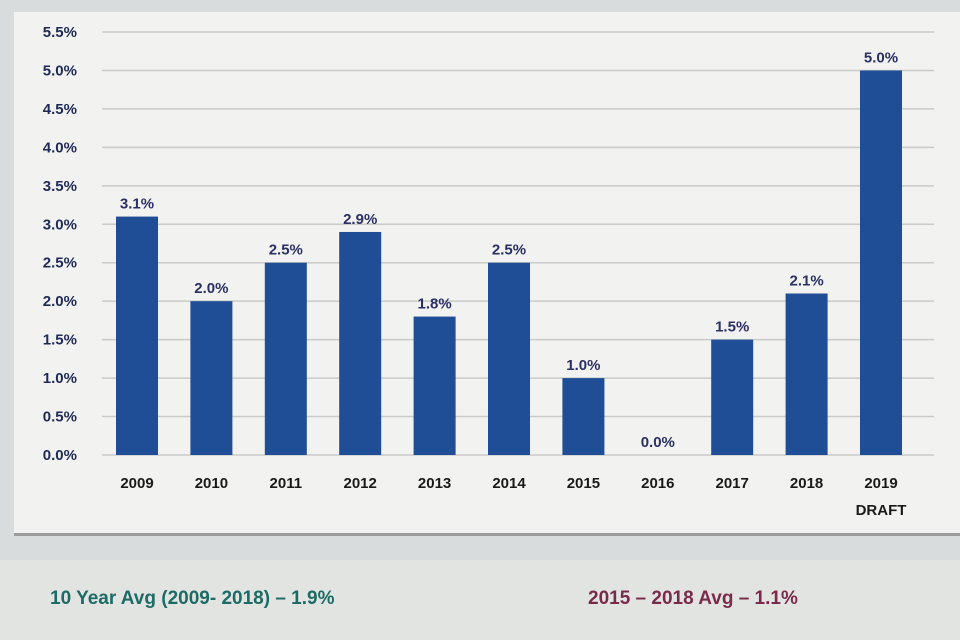 Image resolution: width=960 pixels, height=640 pixels. What do you see at coordinates (806, 280) in the screenshot?
I see `data-label: 2.1%` at bounding box center [806, 280].